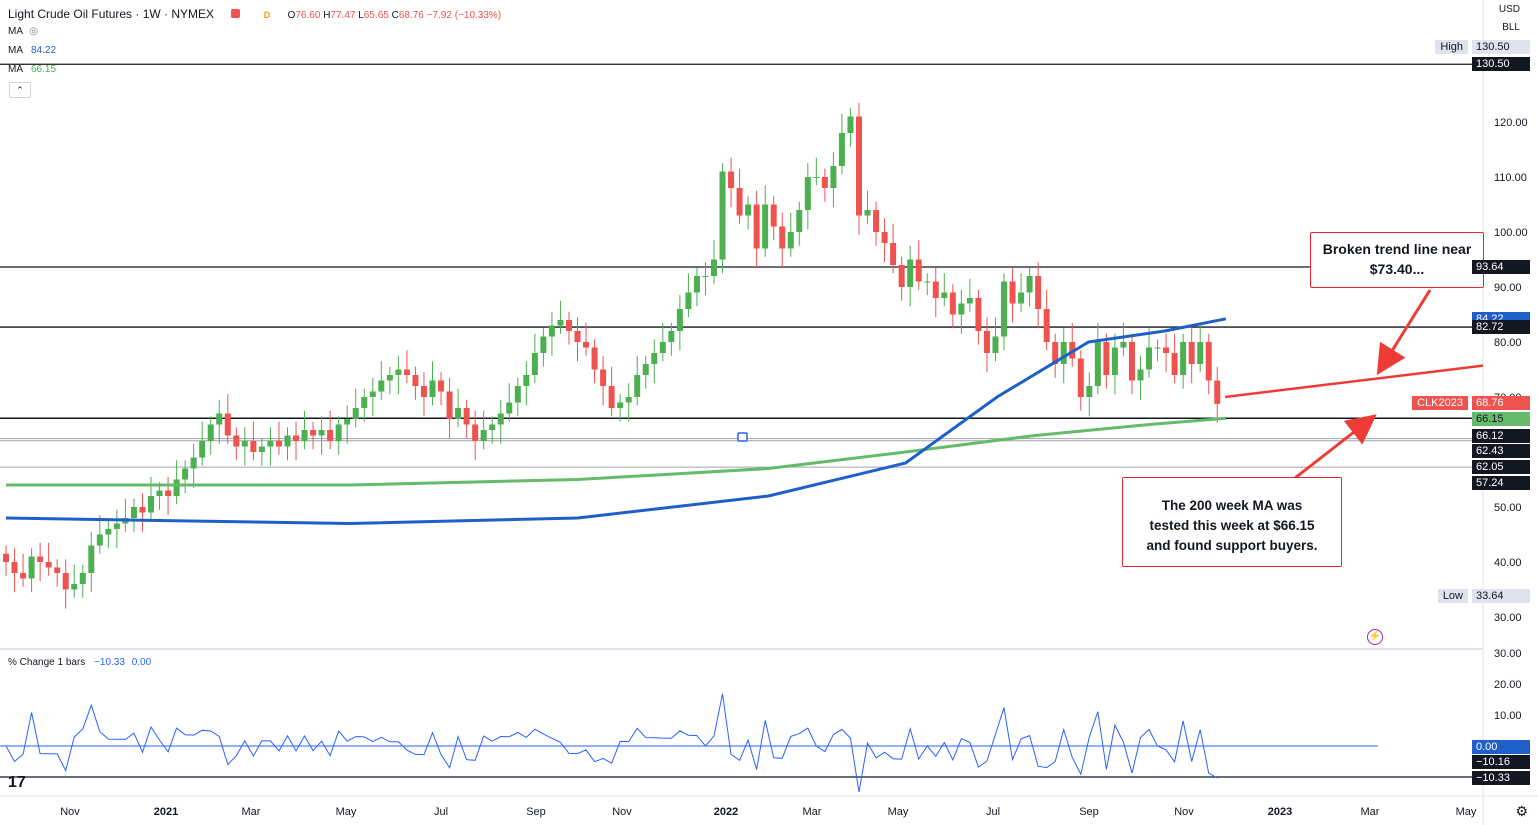 The height and width of the screenshot is (825, 1538). Describe the element at coordinates (464, 15) in the screenshot. I see `ohlc-change: −7.92 (−10.33%)` at that location.